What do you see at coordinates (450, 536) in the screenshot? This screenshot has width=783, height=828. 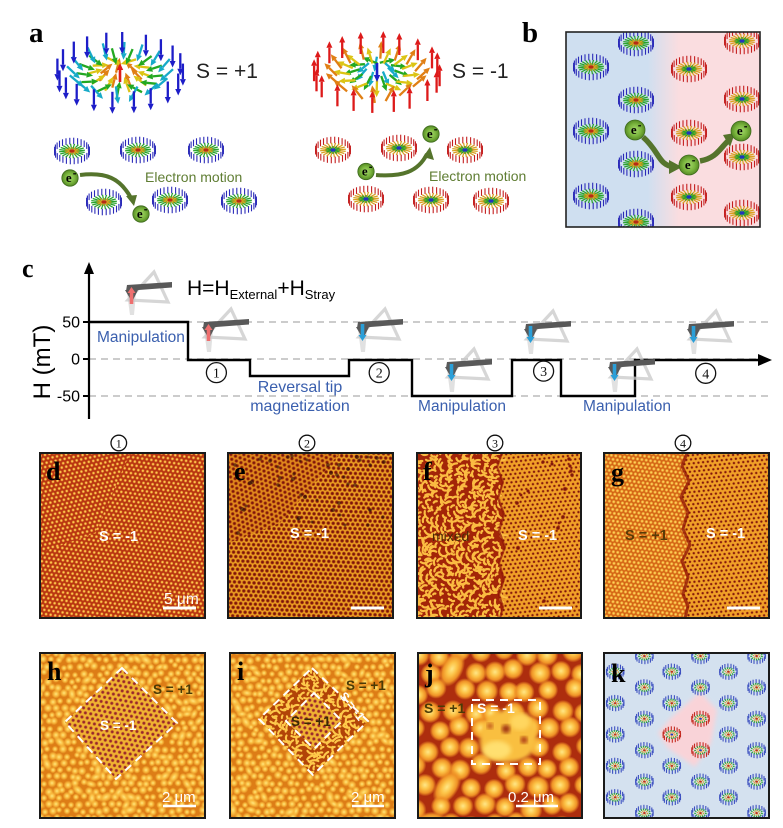 I see `svg-text: mixed` at bounding box center [450, 536].